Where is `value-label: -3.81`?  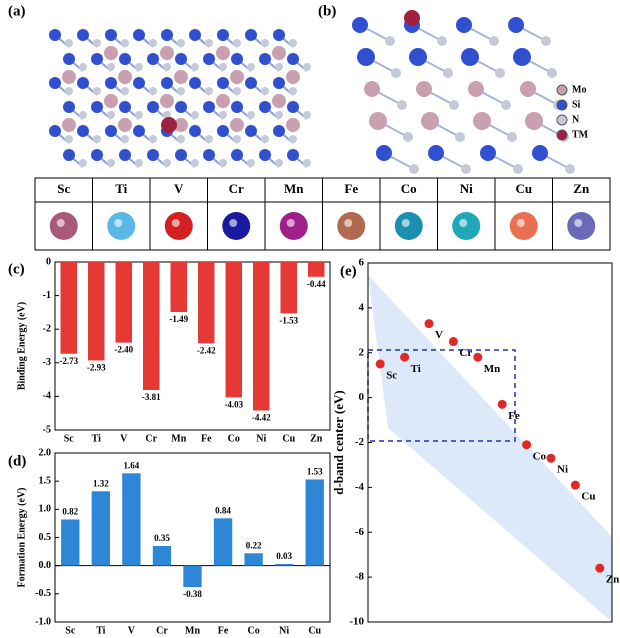 value-label: -3.81 is located at coordinates (151, 397).